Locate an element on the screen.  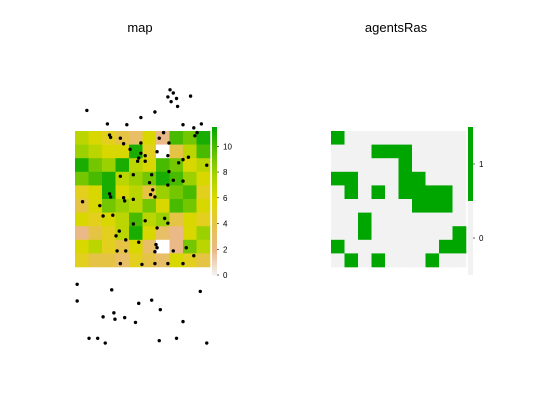
legend-tick-label: 10 is located at coordinates (227, 146).